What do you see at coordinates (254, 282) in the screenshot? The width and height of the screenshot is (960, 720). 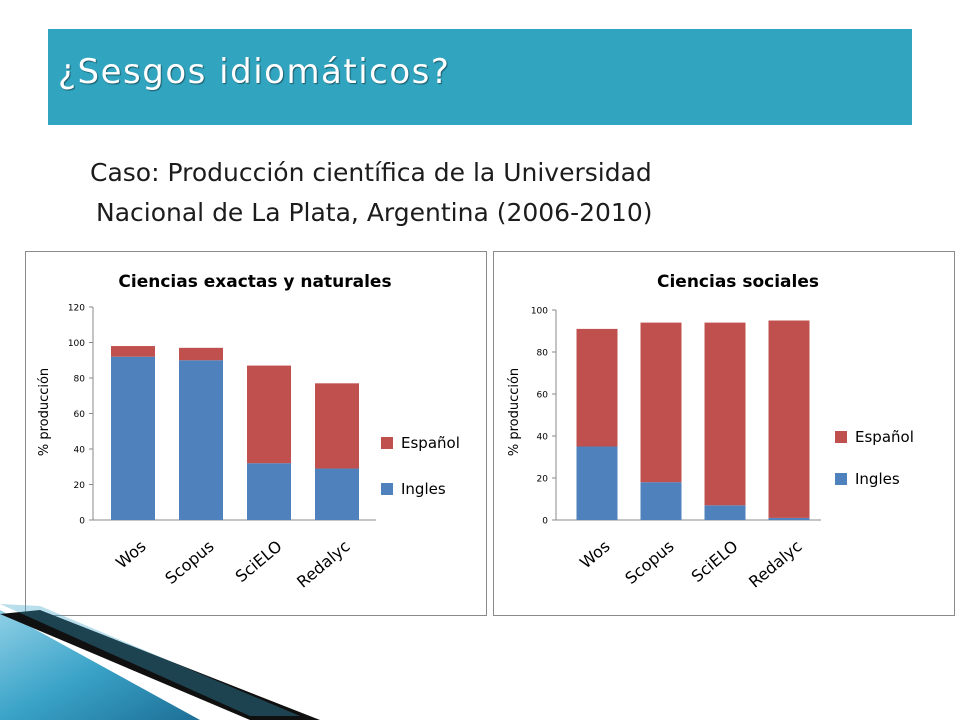 I see `chart-title: Ciencias exactas y naturales` at bounding box center [254, 282].